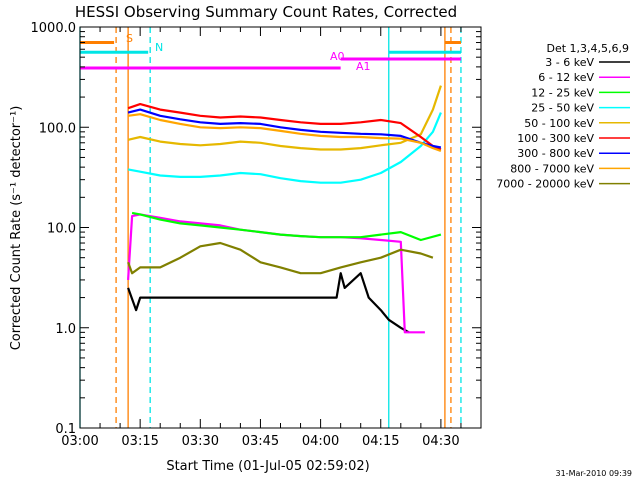  I want to click on y-tick-label-3: 100.0, so click(57, 128).